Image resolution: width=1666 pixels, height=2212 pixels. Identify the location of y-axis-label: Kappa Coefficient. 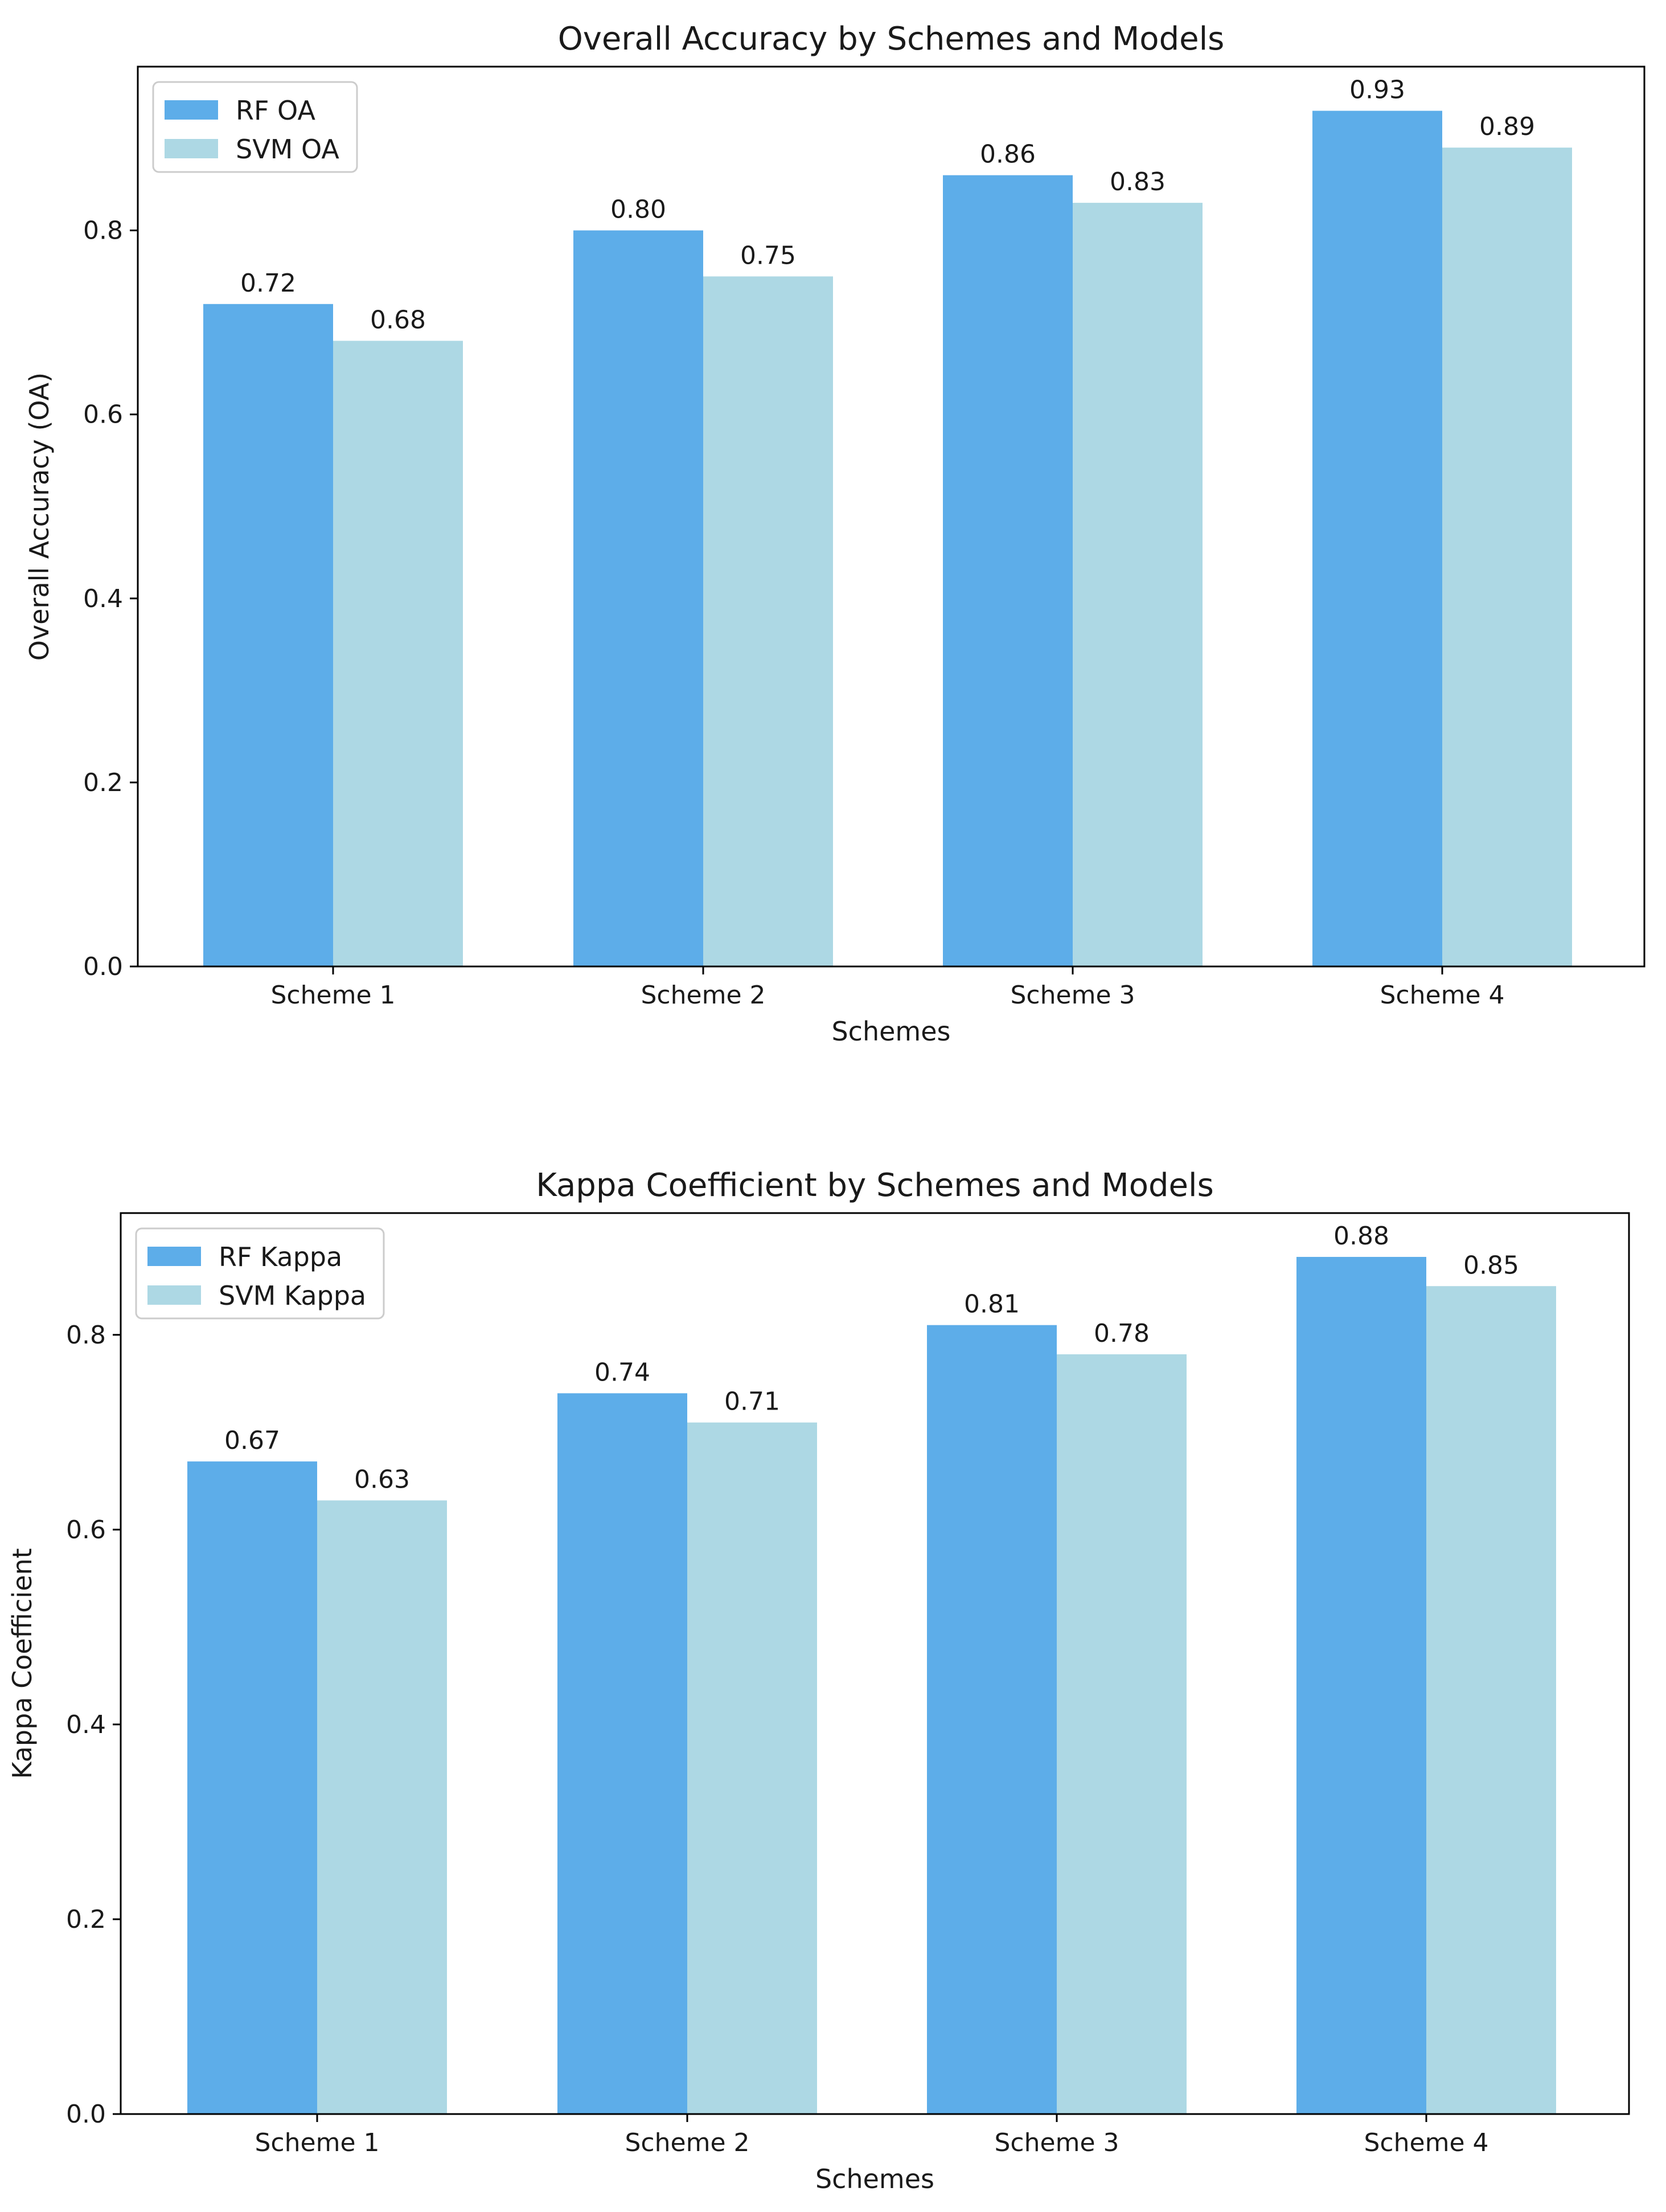
(22, 1663).